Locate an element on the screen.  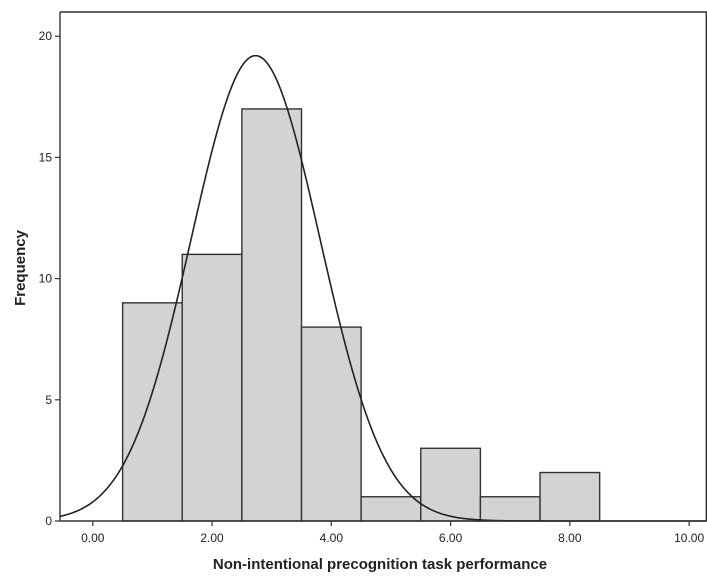
y-tick-label: 15 is located at coordinates (46, 157).